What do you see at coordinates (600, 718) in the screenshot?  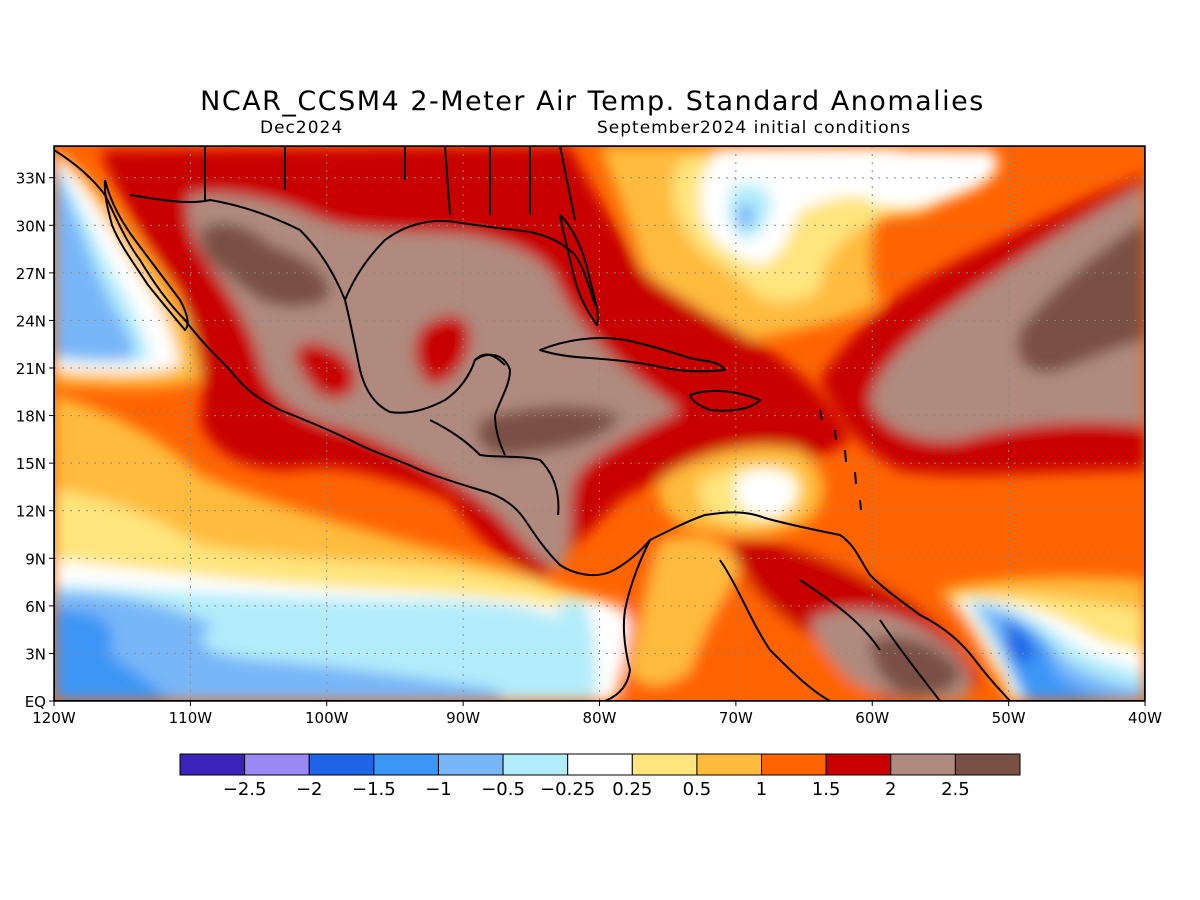 I see `x-tick-label: 80W` at bounding box center [600, 718].